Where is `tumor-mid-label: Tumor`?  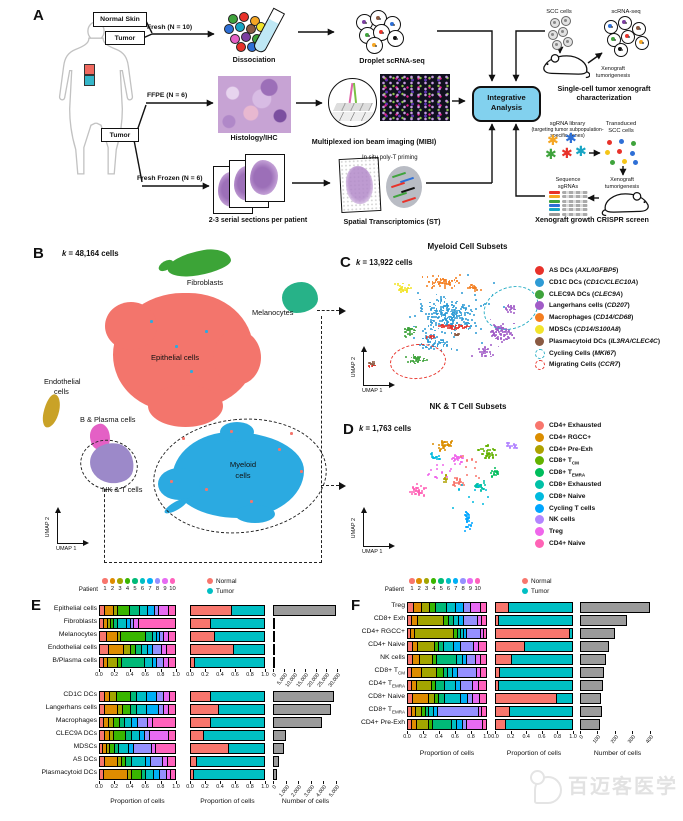 tumor-mid-label: Tumor is located at coordinates (120, 135).